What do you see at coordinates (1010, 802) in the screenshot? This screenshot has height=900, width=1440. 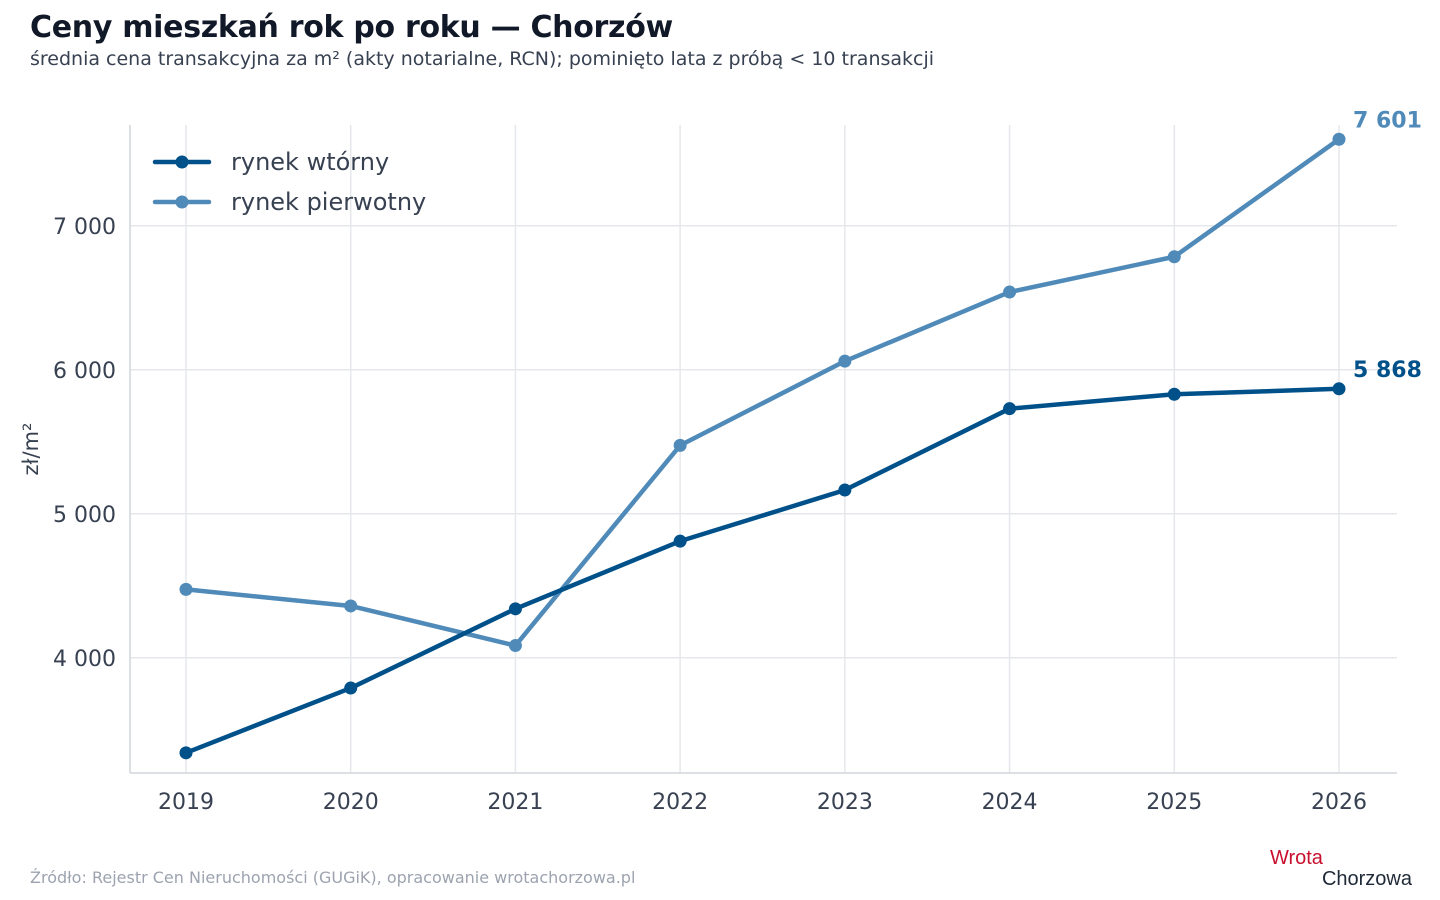 I see `x-tick-label: 2024` at bounding box center [1010, 802].